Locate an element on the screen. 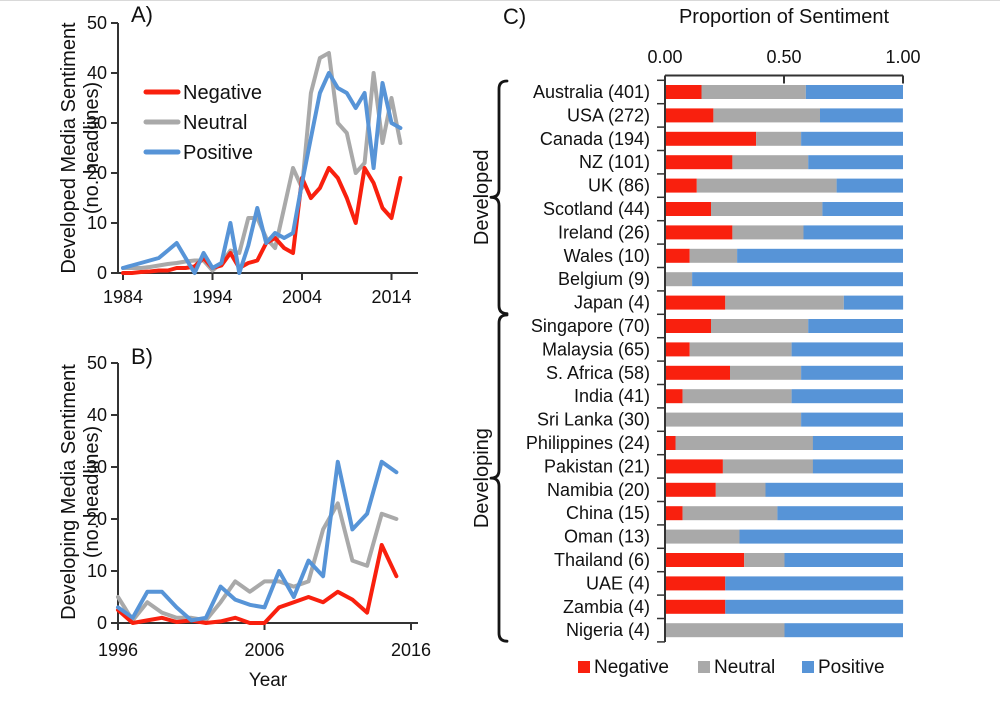 The width and height of the screenshot is (1000, 720). panel-c-x-tick-label: 0.00 is located at coordinates (664, 57).